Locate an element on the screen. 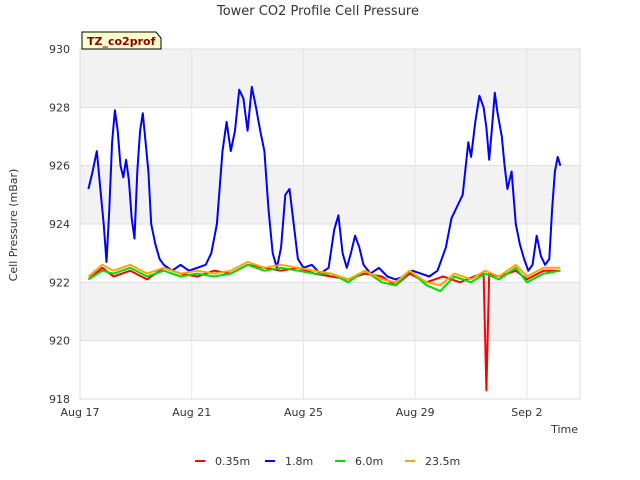 The height and width of the screenshot is (480, 640). legend-label: 23.5m is located at coordinates (442, 461).